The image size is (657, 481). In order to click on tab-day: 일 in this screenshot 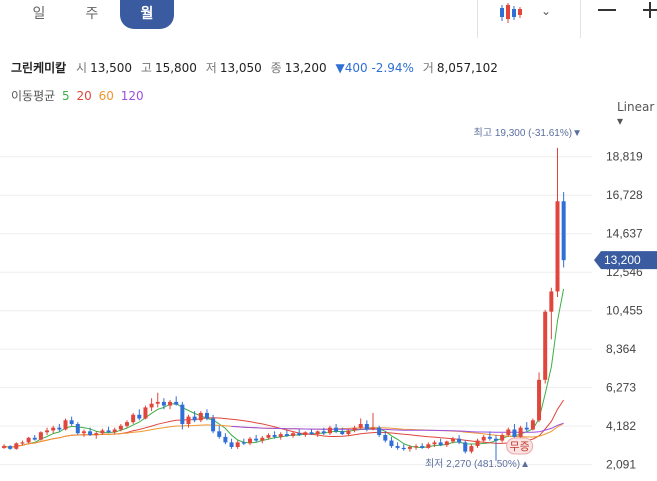, I will do `click(39, 14)`.